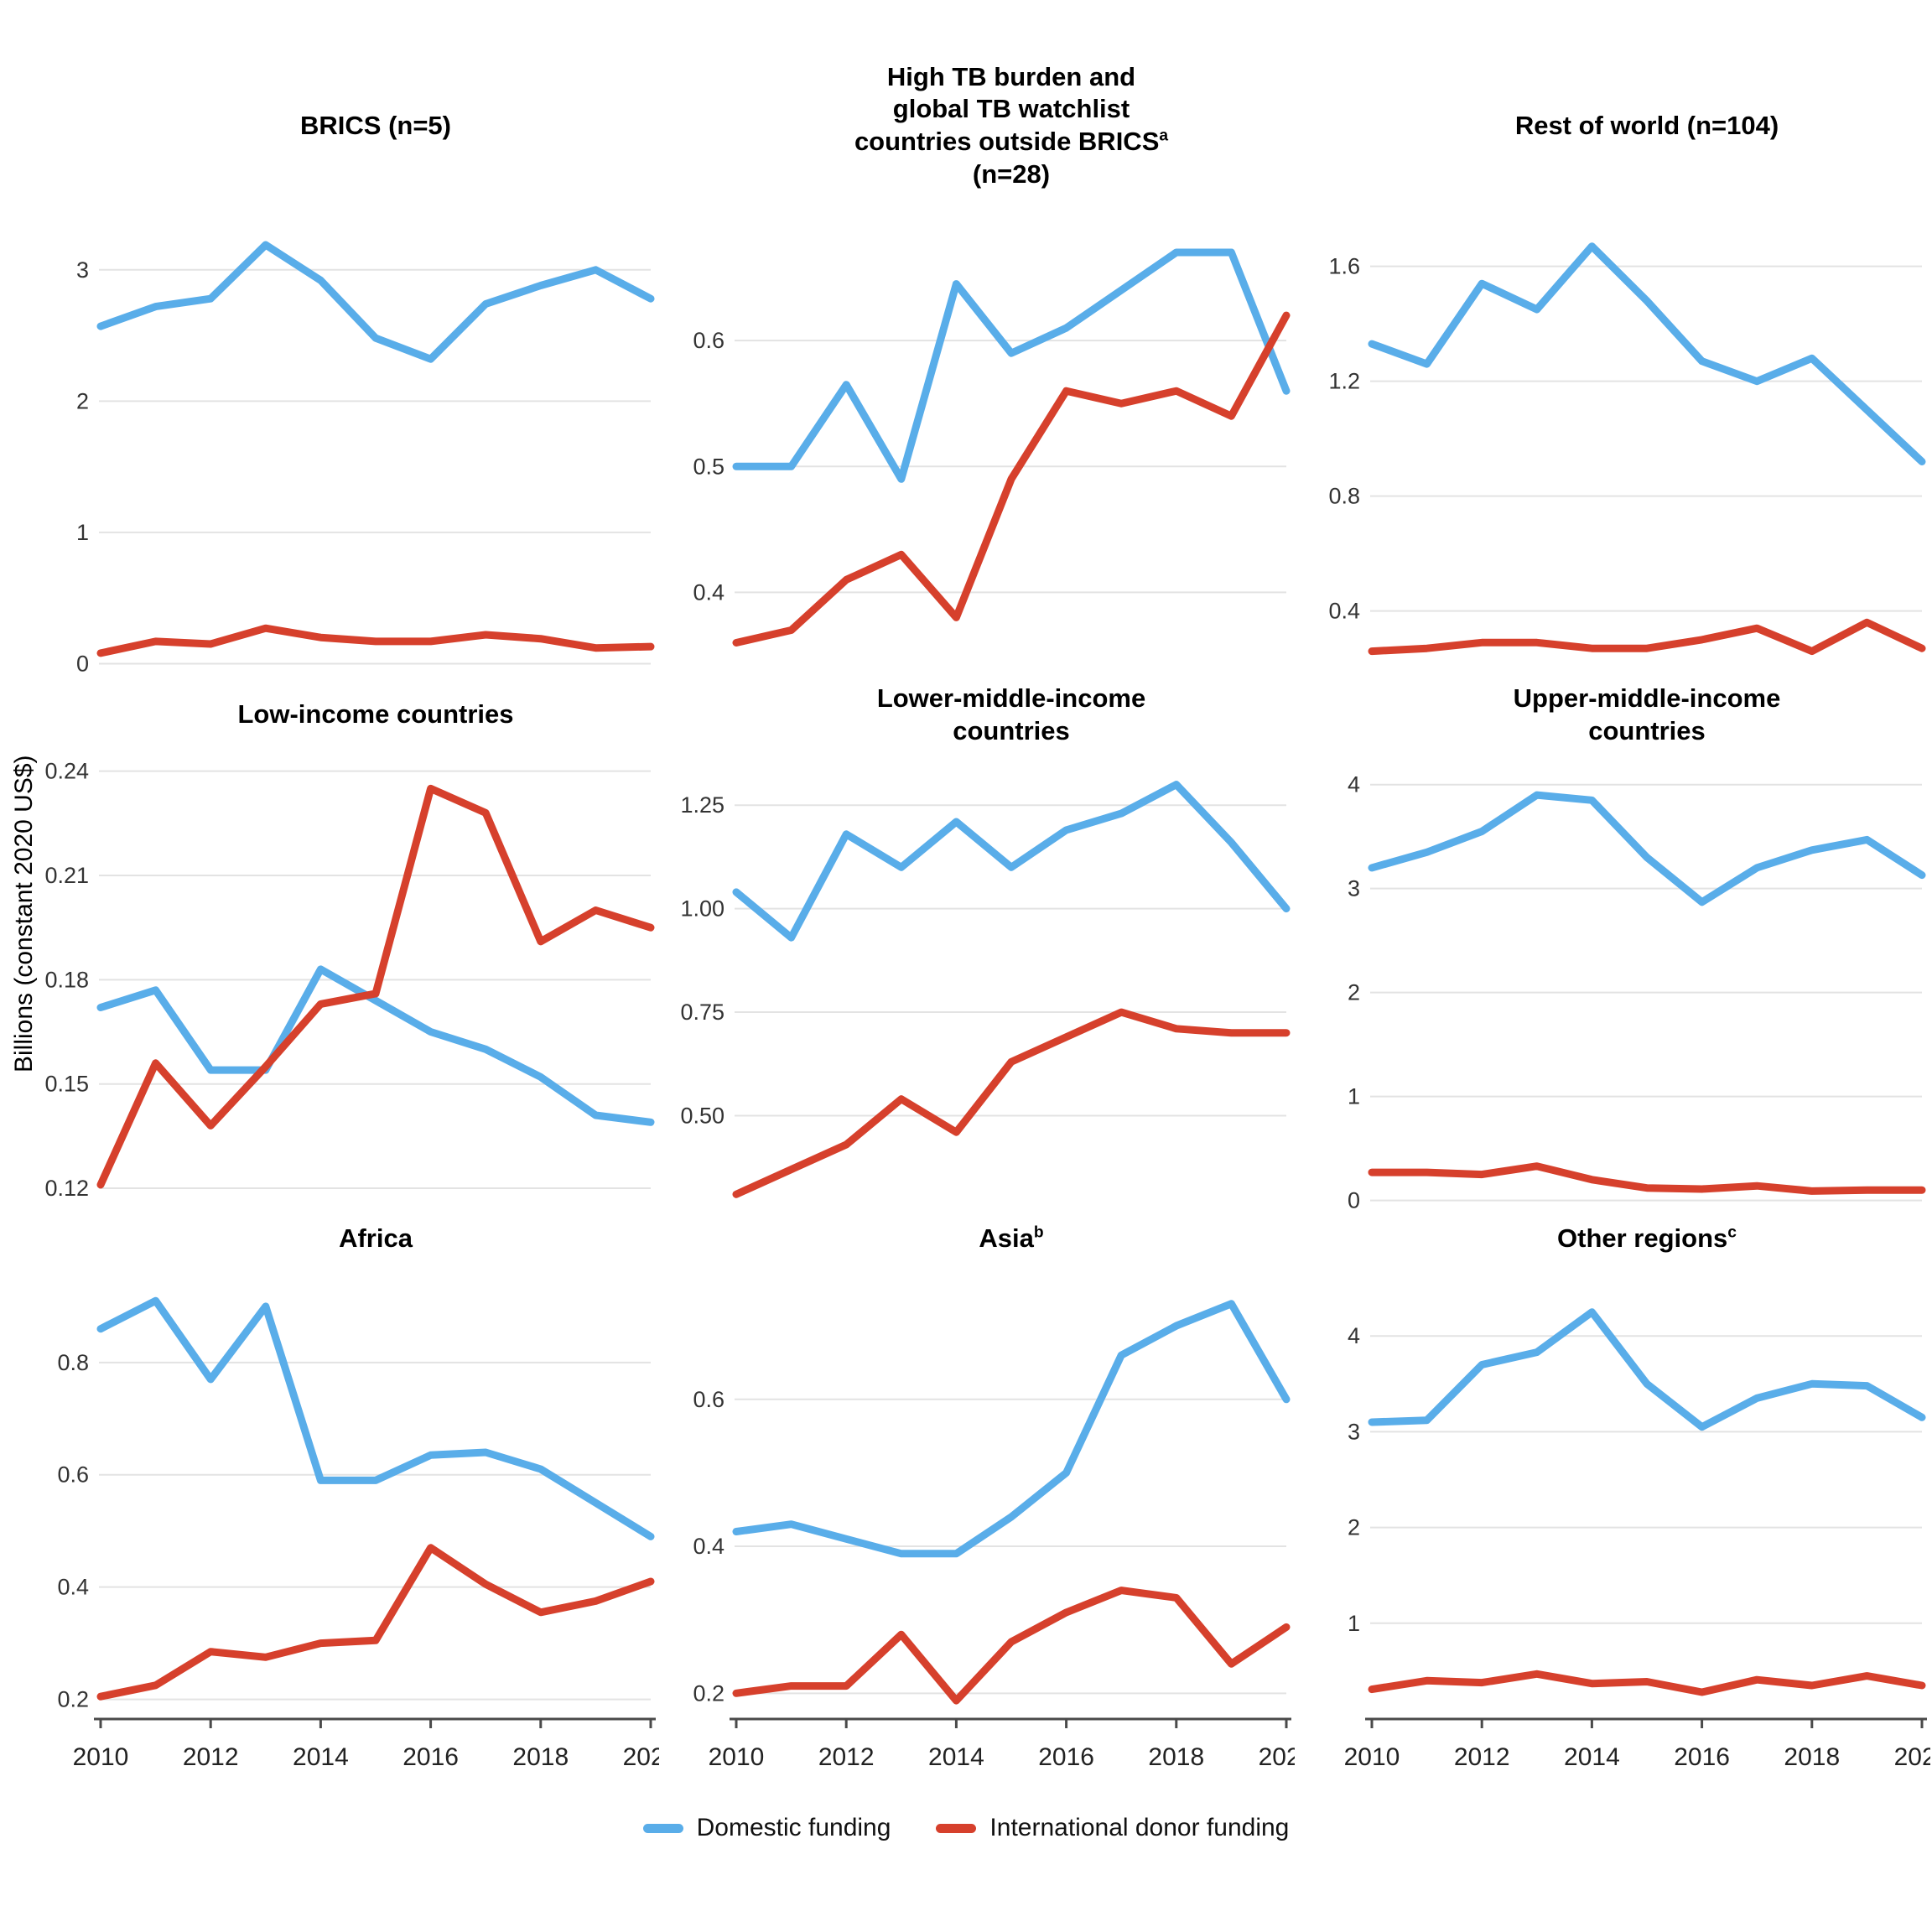  Describe the element at coordinates (1344, 496) in the screenshot. I see `y-tick-label: 0.8` at that location.